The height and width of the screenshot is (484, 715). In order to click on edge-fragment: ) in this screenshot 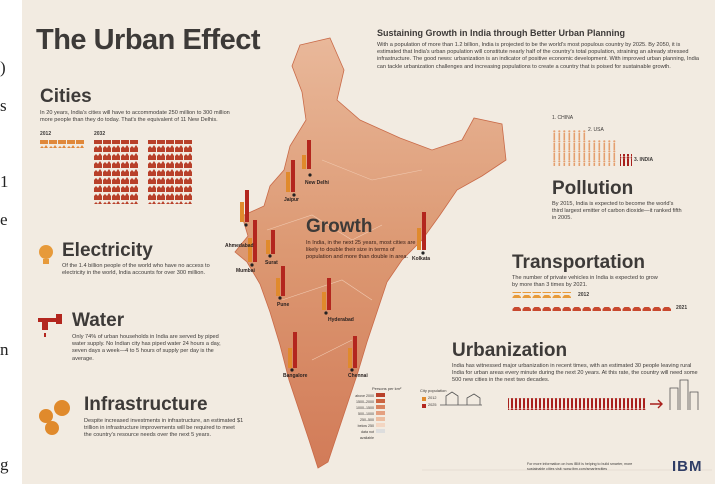, I will do `click(3, 67)`.